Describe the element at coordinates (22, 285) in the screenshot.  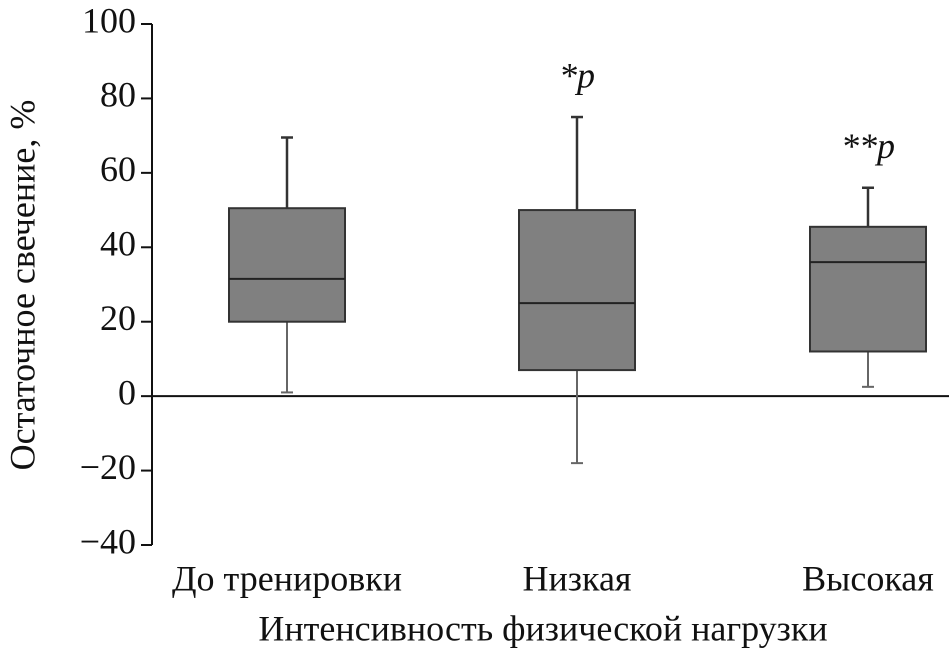
I see `y-axis-label: Остаточное свечение, %` at that location.